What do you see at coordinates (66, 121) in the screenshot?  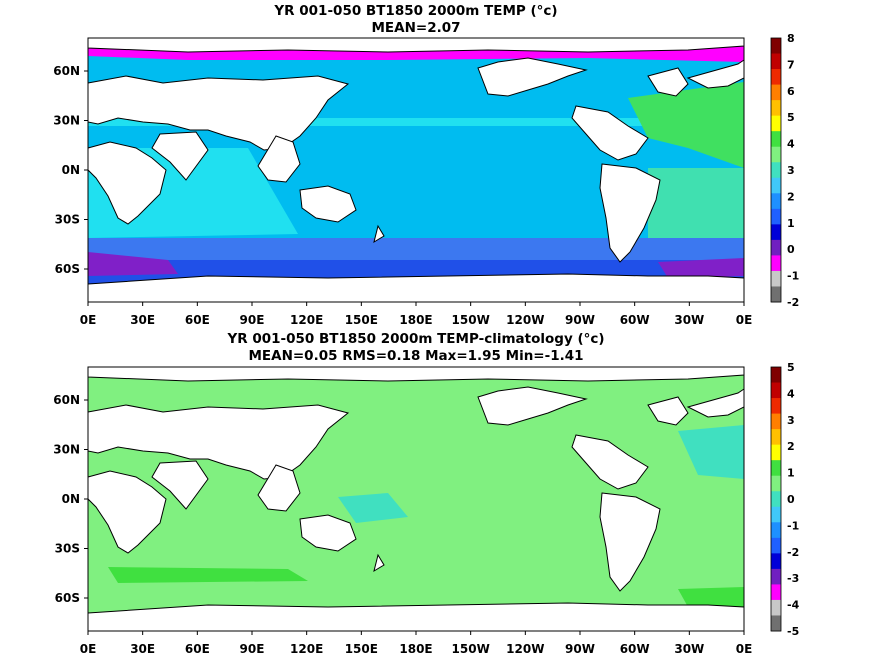 I see `y-tick-label: 30N` at bounding box center [66, 121].